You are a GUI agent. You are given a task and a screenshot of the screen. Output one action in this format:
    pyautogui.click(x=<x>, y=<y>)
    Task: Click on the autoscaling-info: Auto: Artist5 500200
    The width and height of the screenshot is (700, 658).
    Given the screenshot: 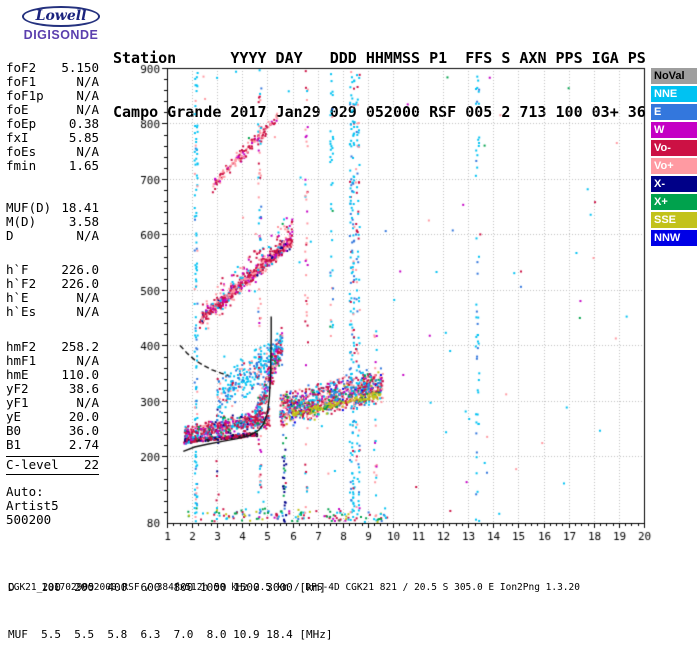 What is the action you would take?
    pyautogui.click(x=52, y=506)
    